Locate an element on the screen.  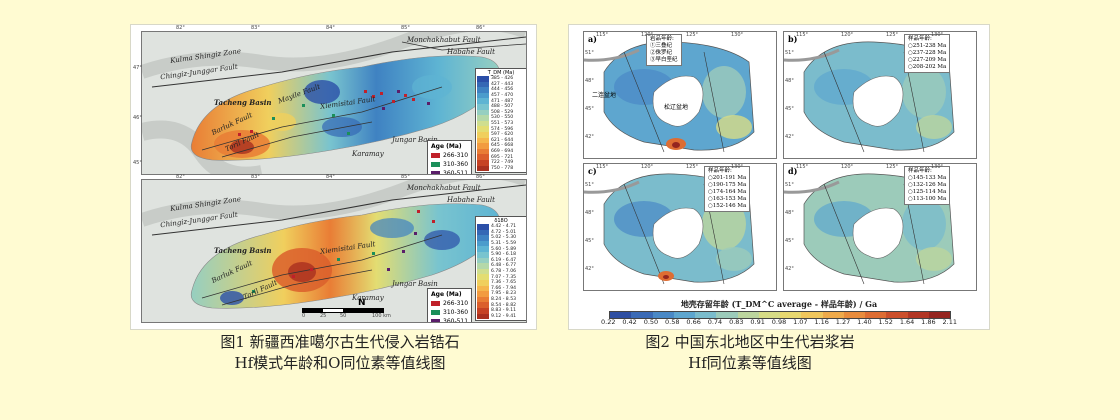
legend-label: 8.83 - 9.11 is located at coordinates (504, 311).